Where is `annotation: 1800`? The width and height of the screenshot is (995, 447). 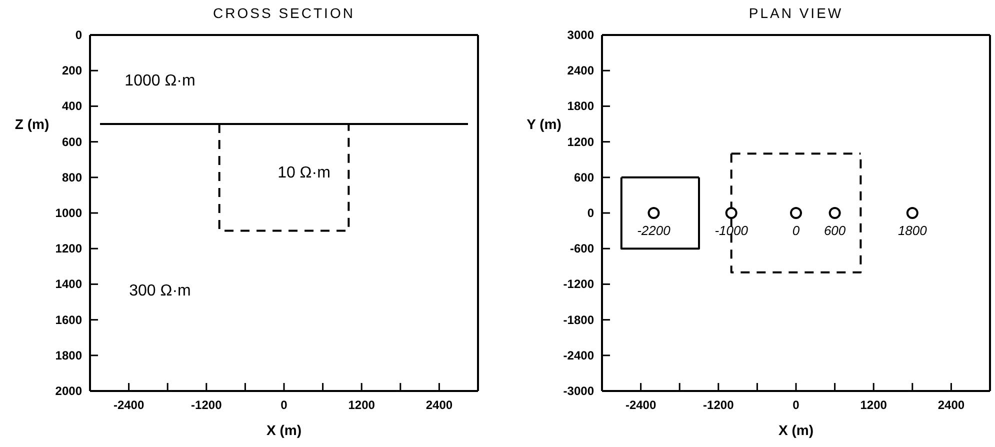
annotation: 1800 is located at coordinates (913, 230).